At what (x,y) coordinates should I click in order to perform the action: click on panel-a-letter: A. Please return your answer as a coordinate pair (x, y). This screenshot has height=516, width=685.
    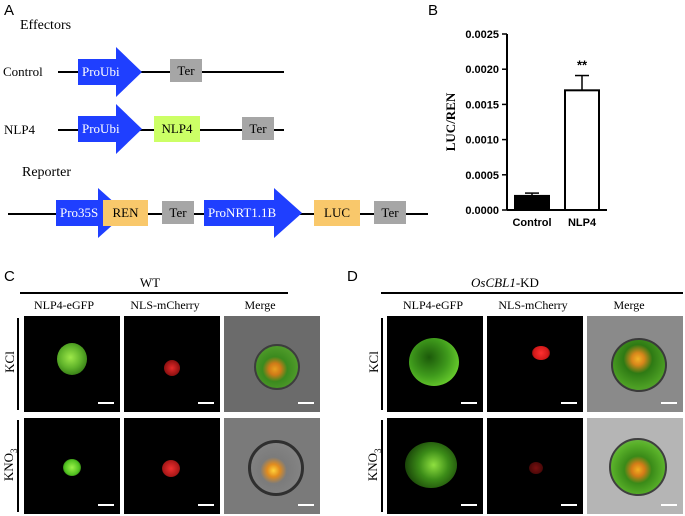
    Looking at the image, I should click on (9, 10).